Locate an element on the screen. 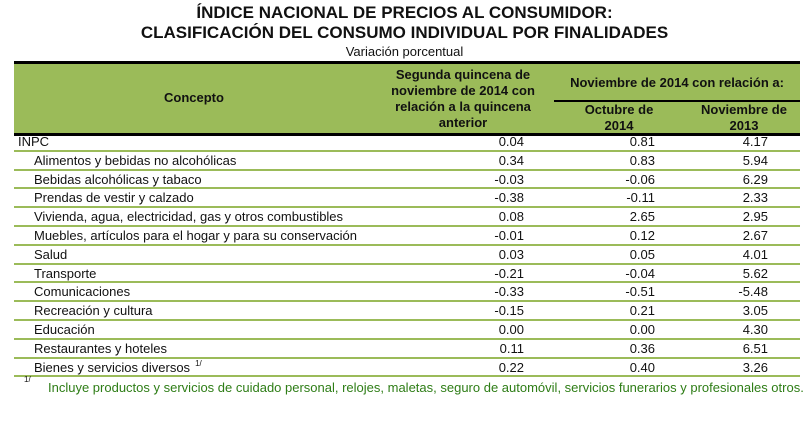 This screenshot has height=424, width=809. row-value-v2: -0.11 is located at coordinates (640, 198).